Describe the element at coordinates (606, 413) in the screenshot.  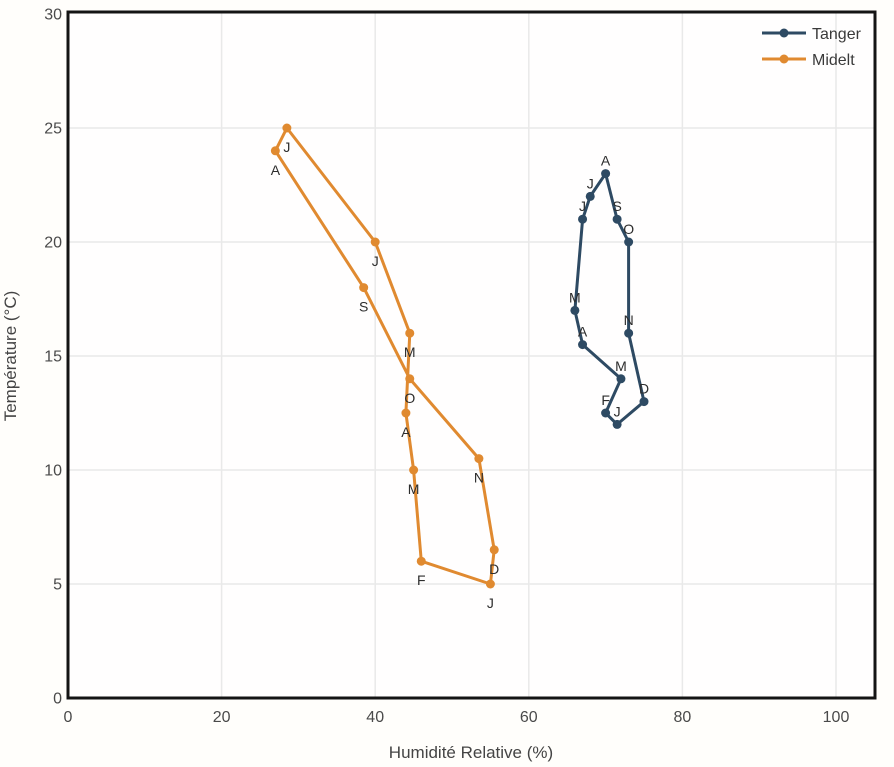
I see `data-point-tanger-F` at that location.